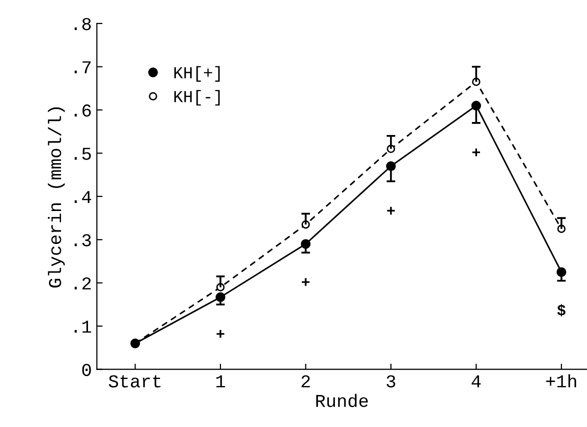 This screenshot has width=587, height=427. I want to click on x-tick-label: 1, so click(220, 381).